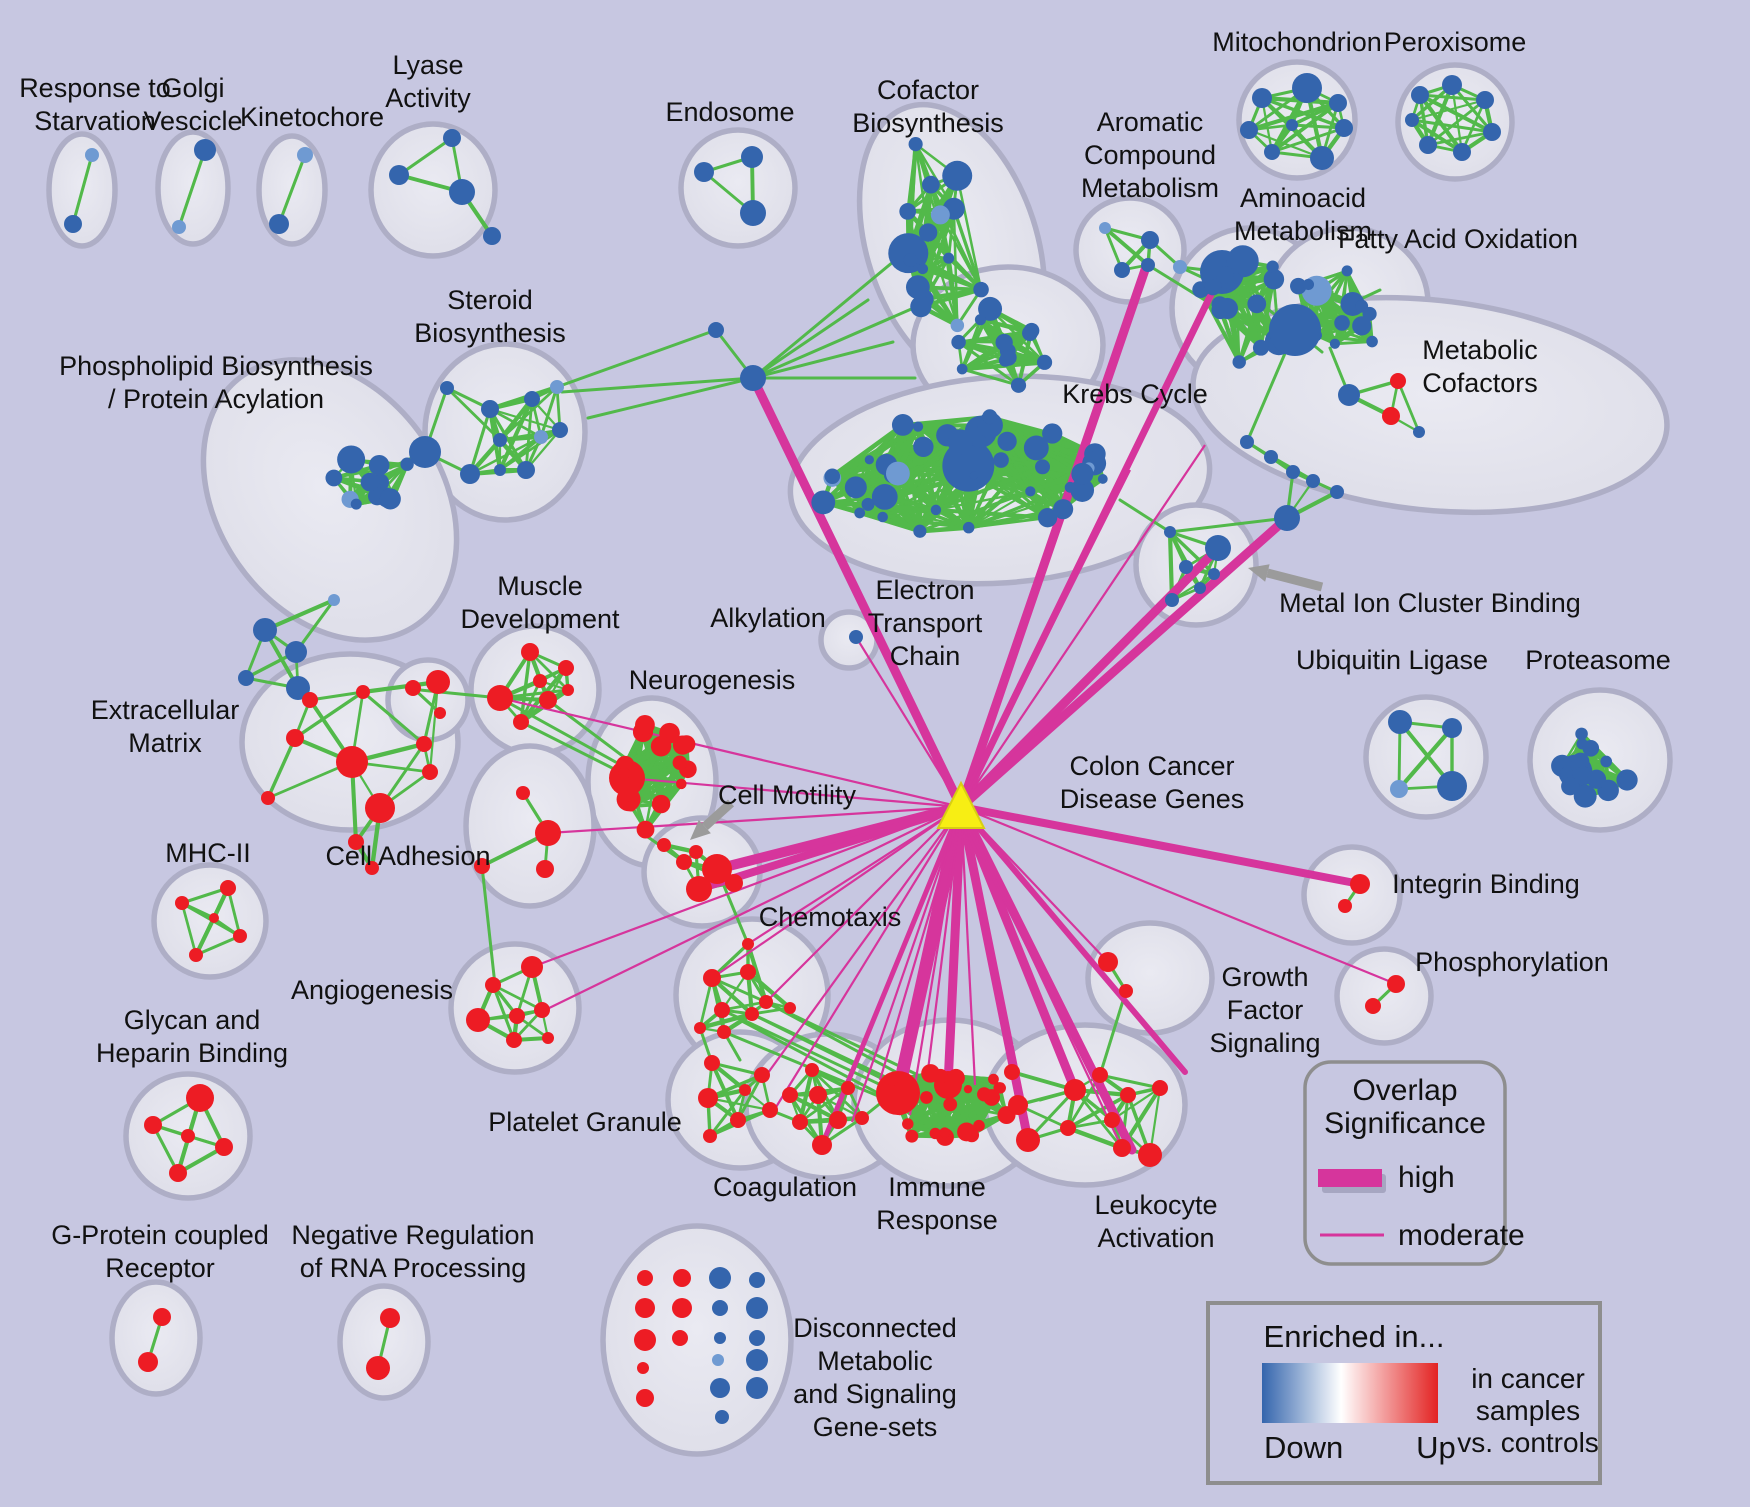  What do you see at coordinates (1264, 977) in the screenshot?
I see `cluster-label-growth-factor-signaling-line-1: Growth` at bounding box center [1264, 977].